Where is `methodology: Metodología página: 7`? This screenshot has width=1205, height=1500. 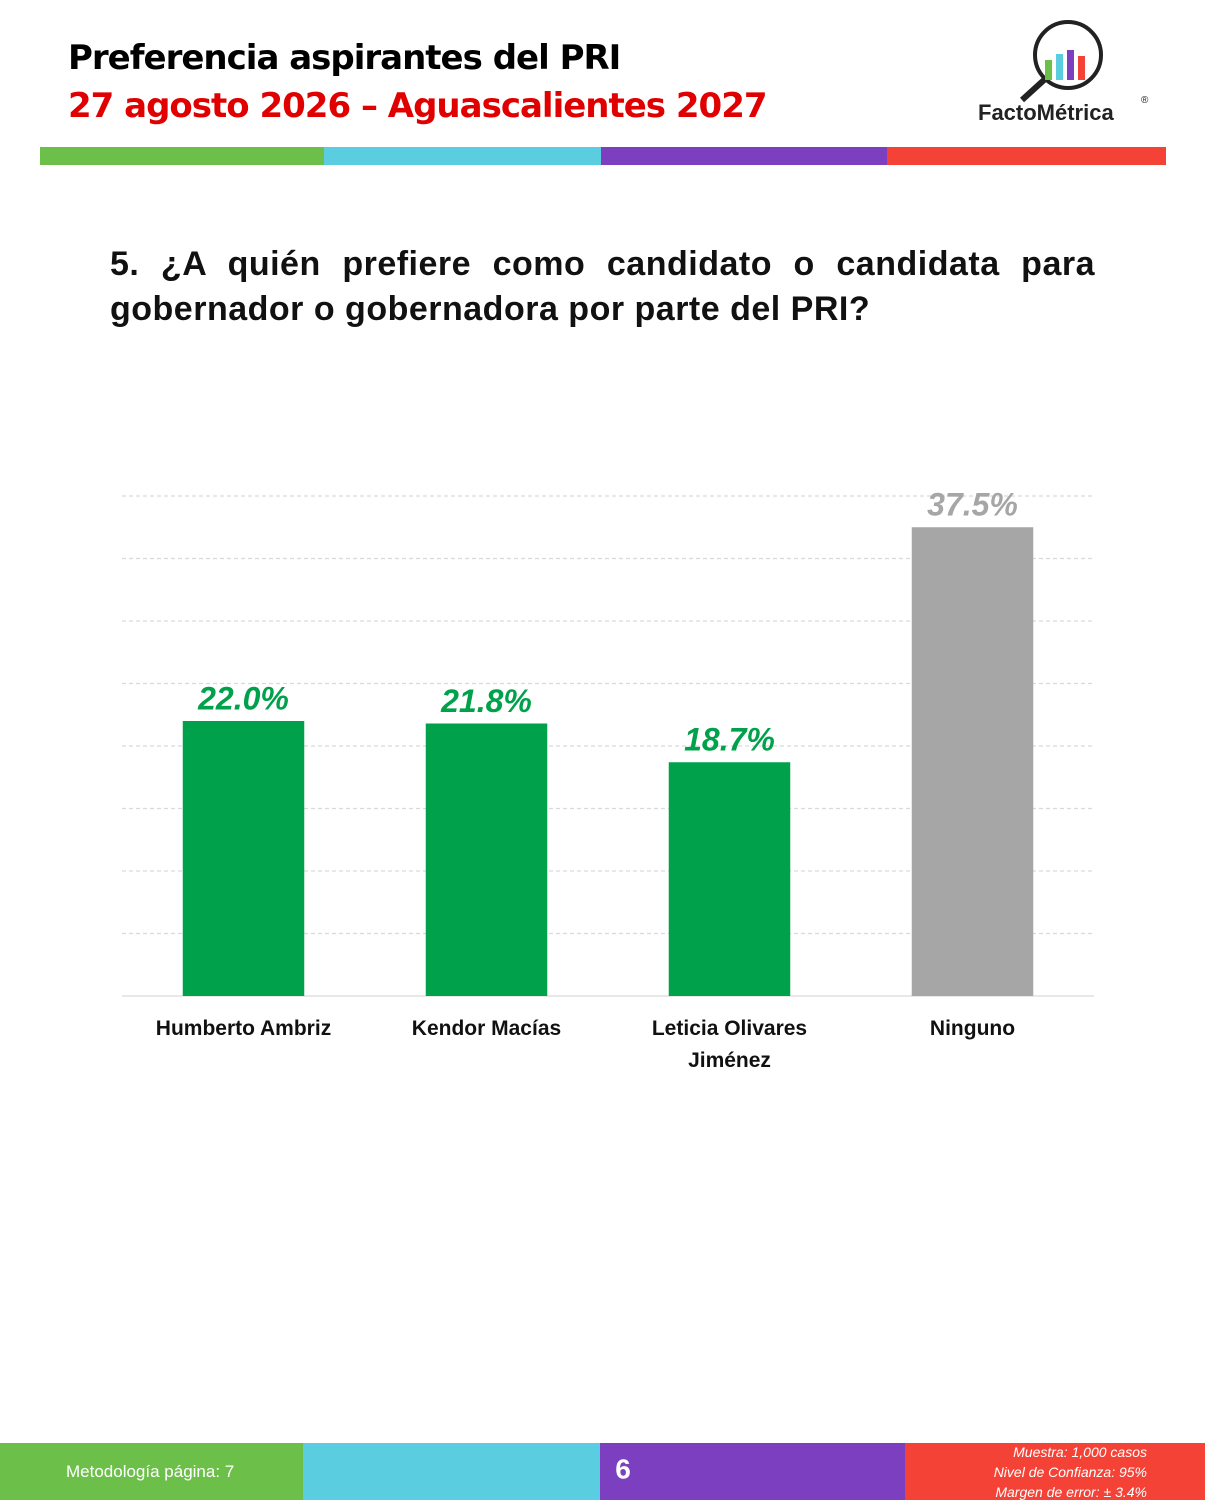
methodology: Metodología página: 7 is located at coordinates (150, 1471).